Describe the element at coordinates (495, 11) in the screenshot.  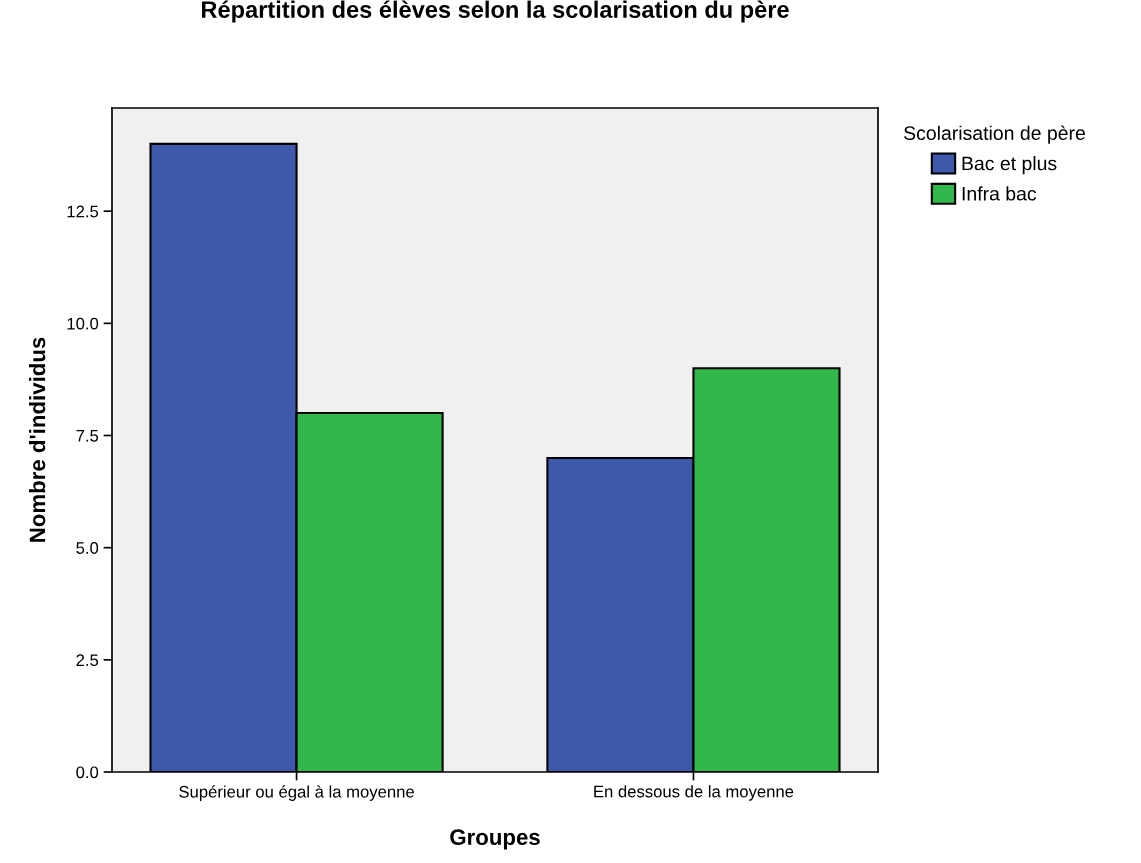
I see `chart-title: Répartition des élèves selon la scolarisation du père` at that location.